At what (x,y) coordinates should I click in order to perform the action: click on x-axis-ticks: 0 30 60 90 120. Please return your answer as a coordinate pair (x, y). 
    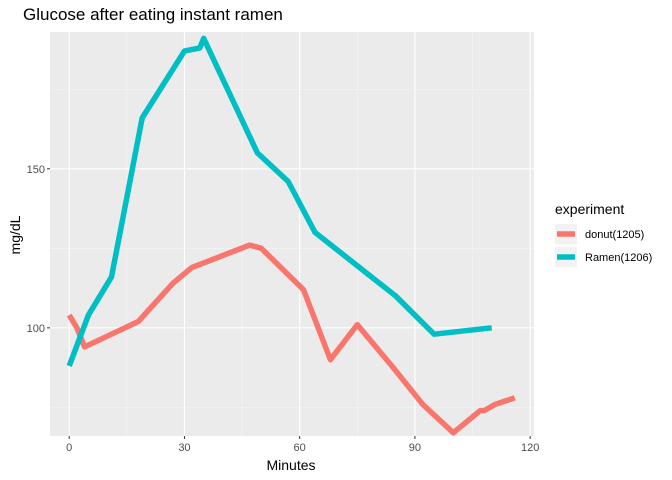
    Looking at the image, I should click on (302, 445).